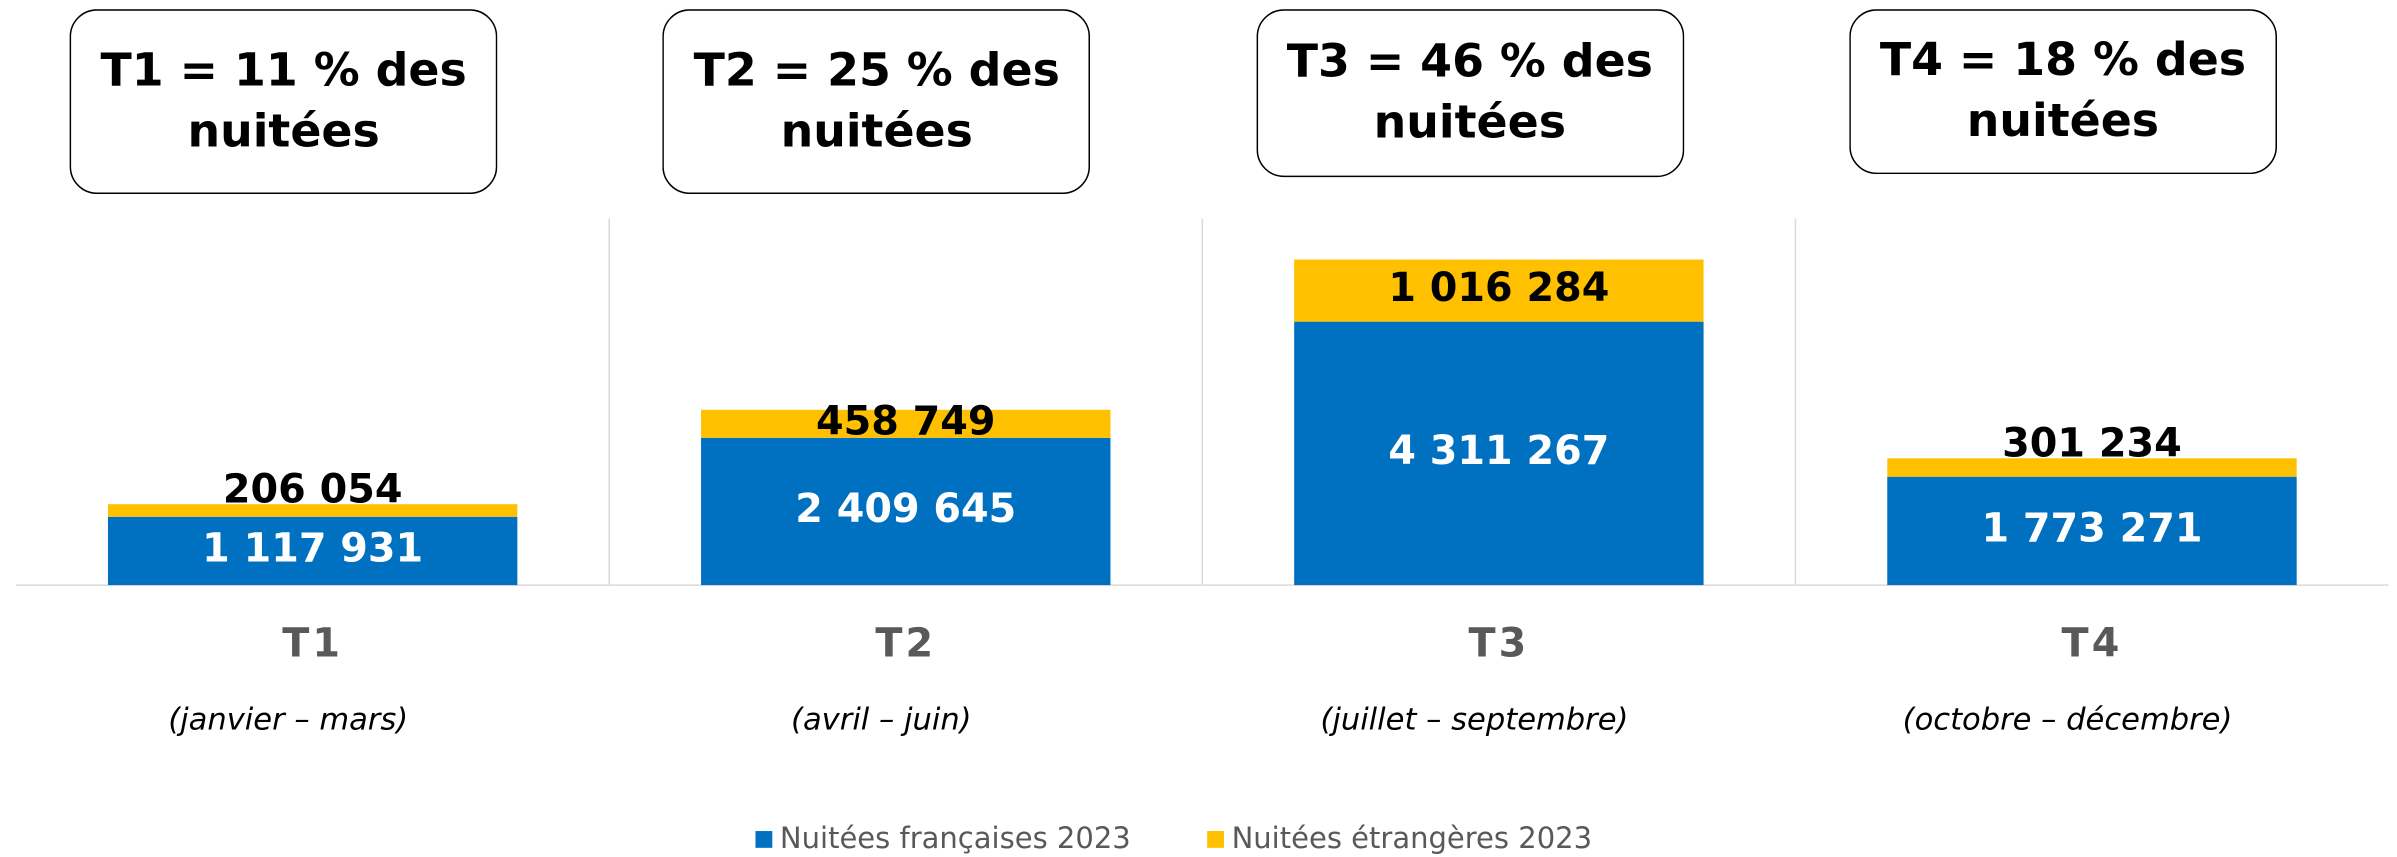  I want to click on annotation: T3 = 46 % des nuitées, so click(1469, 93).